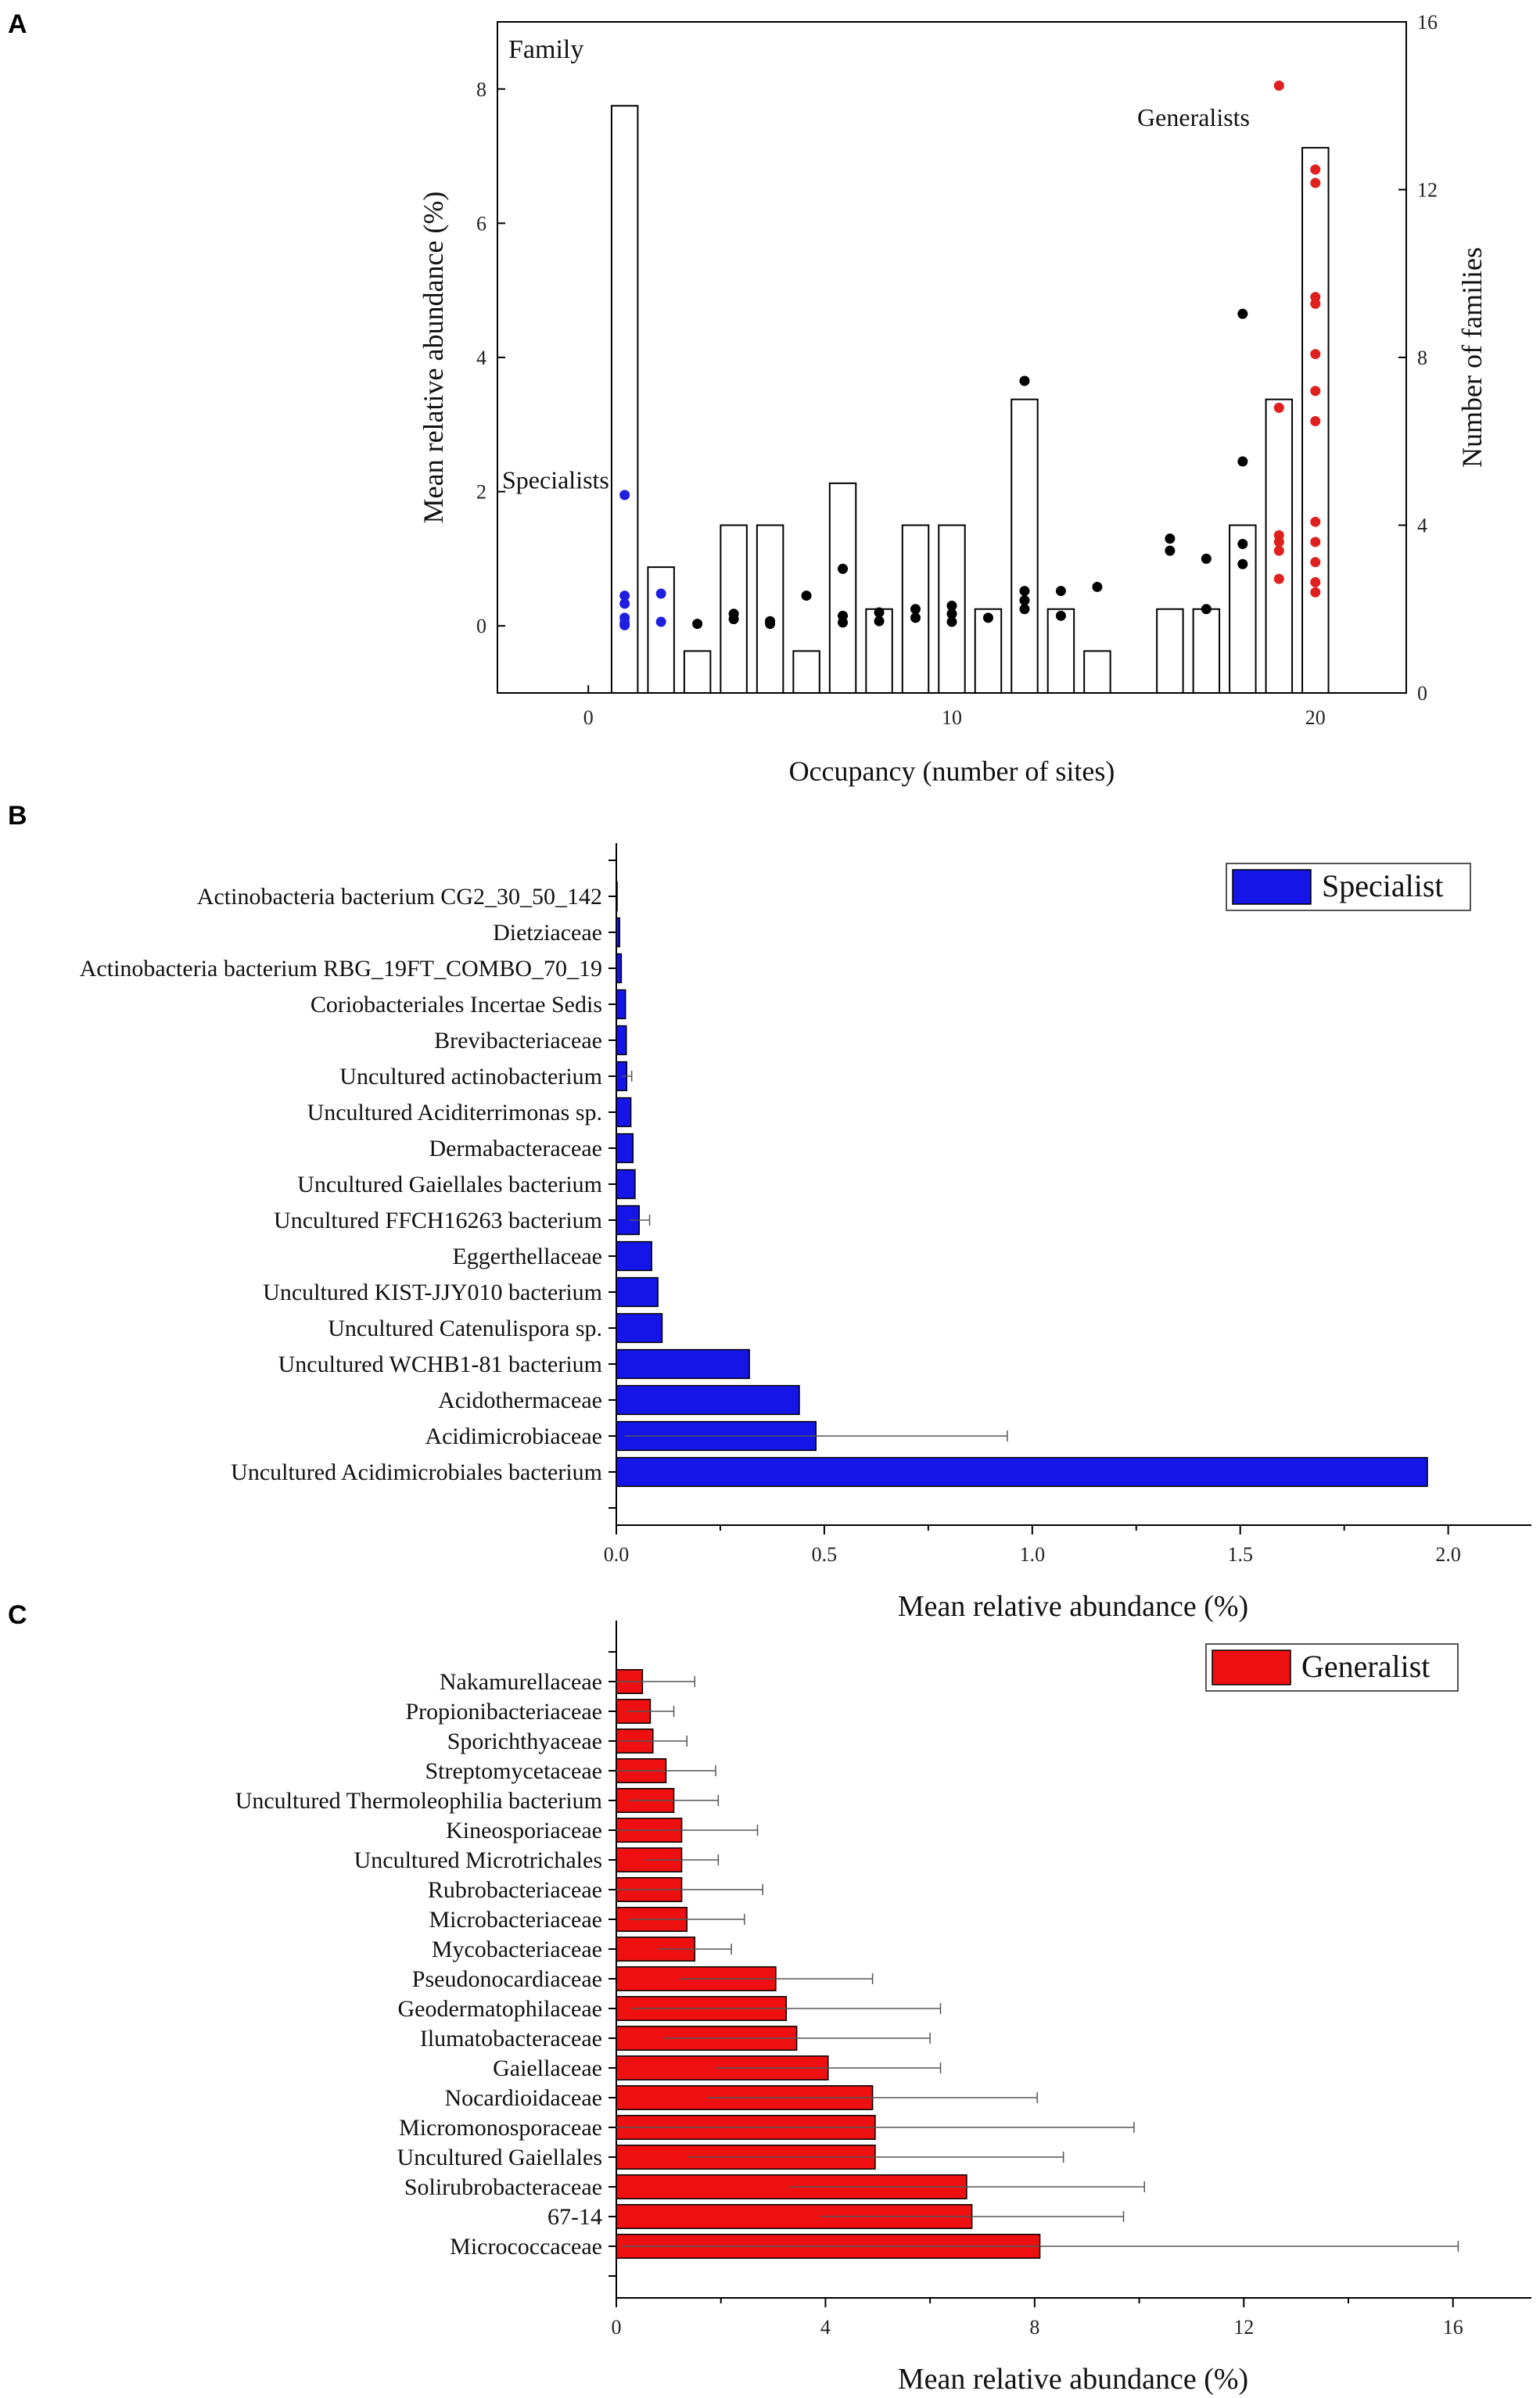 The height and width of the screenshot is (2398, 1540). What do you see at coordinates (481, 223) in the screenshot?
I see `panel-a-ytick-label: 6` at bounding box center [481, 223].